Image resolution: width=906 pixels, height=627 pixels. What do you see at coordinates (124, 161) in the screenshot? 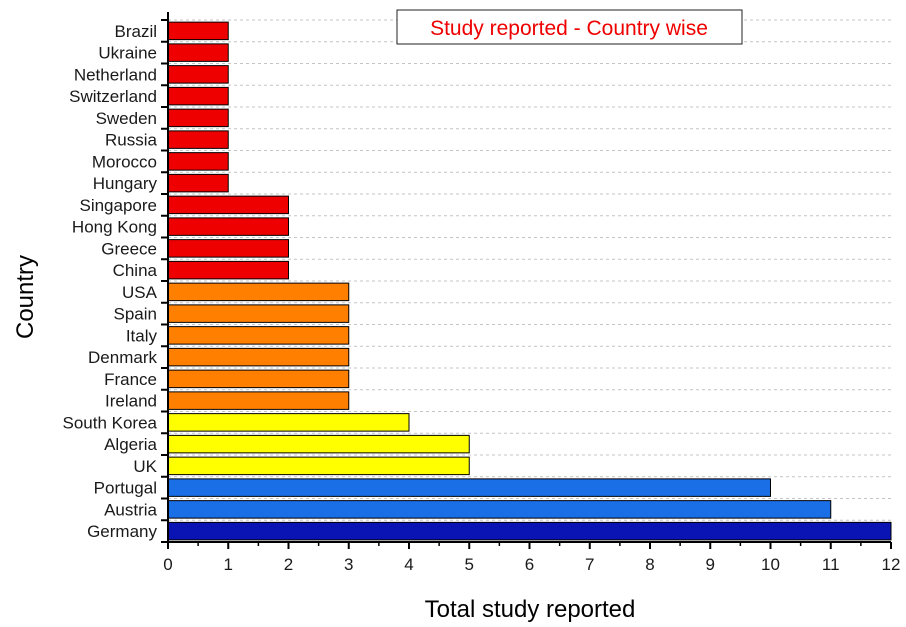
I see `y-tick-label: Morocco` at bounding box center [124, 161].